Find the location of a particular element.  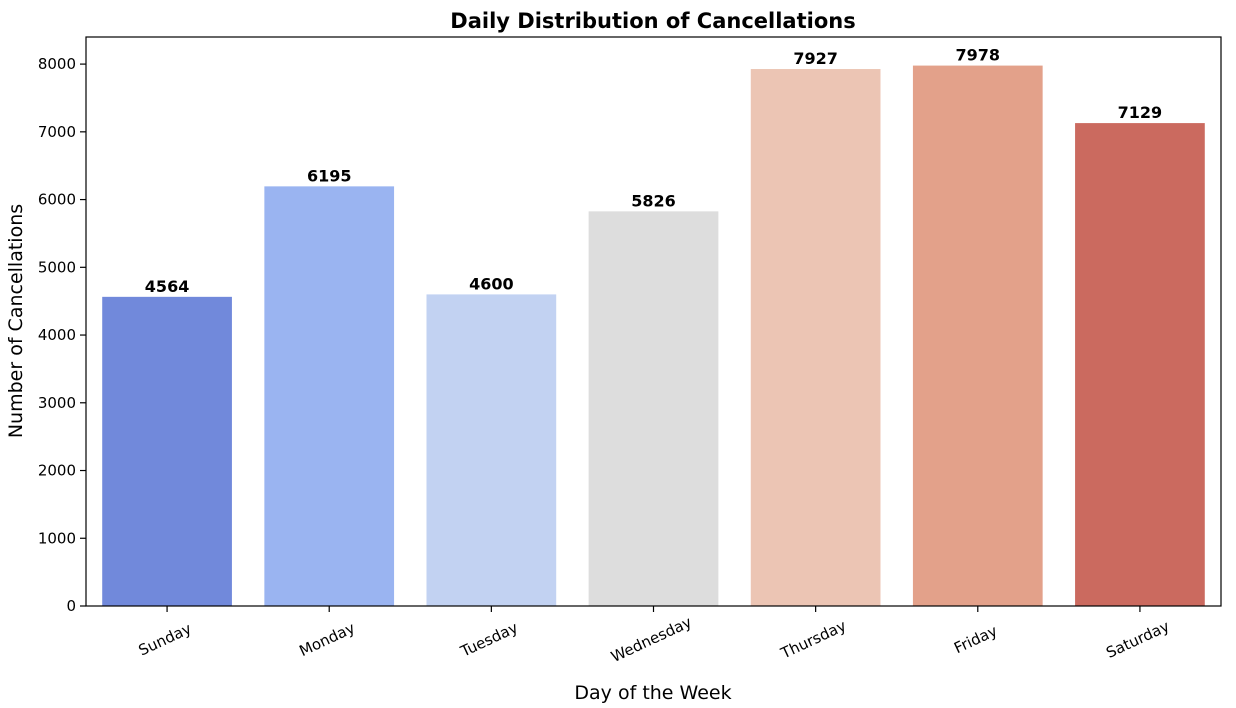

y-tick-label: 7000 is located at coordinates (57, 132).